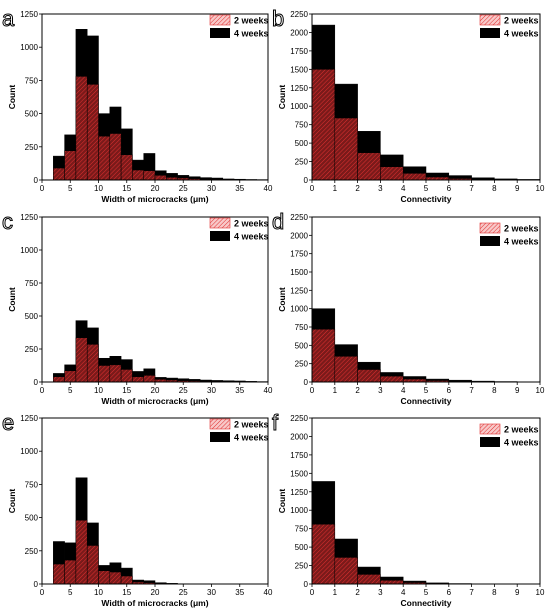  Describe the element at coordinates (8, 18) in the screenshot. I see `panel-label: a` at that location.